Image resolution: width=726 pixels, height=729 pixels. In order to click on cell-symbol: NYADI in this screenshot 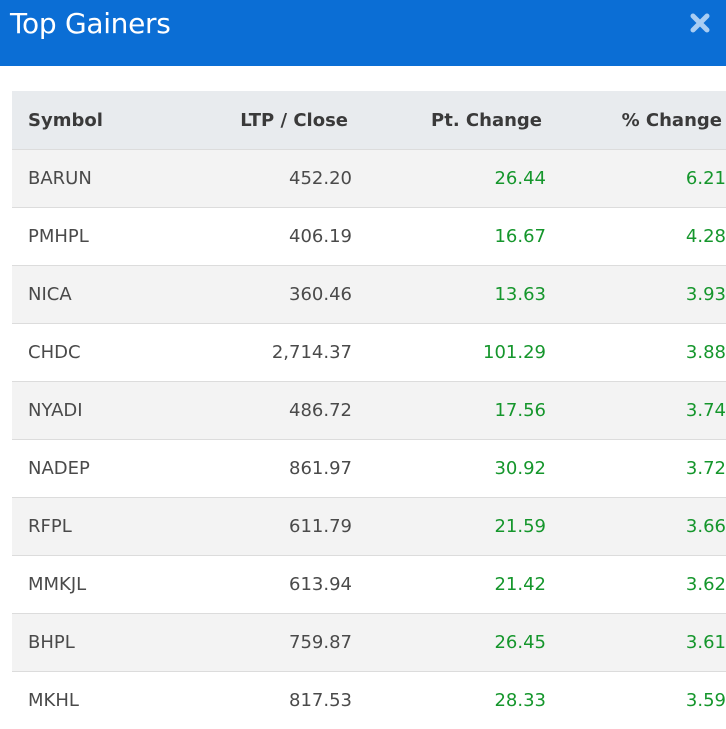, I will do `click(115, 411)`.